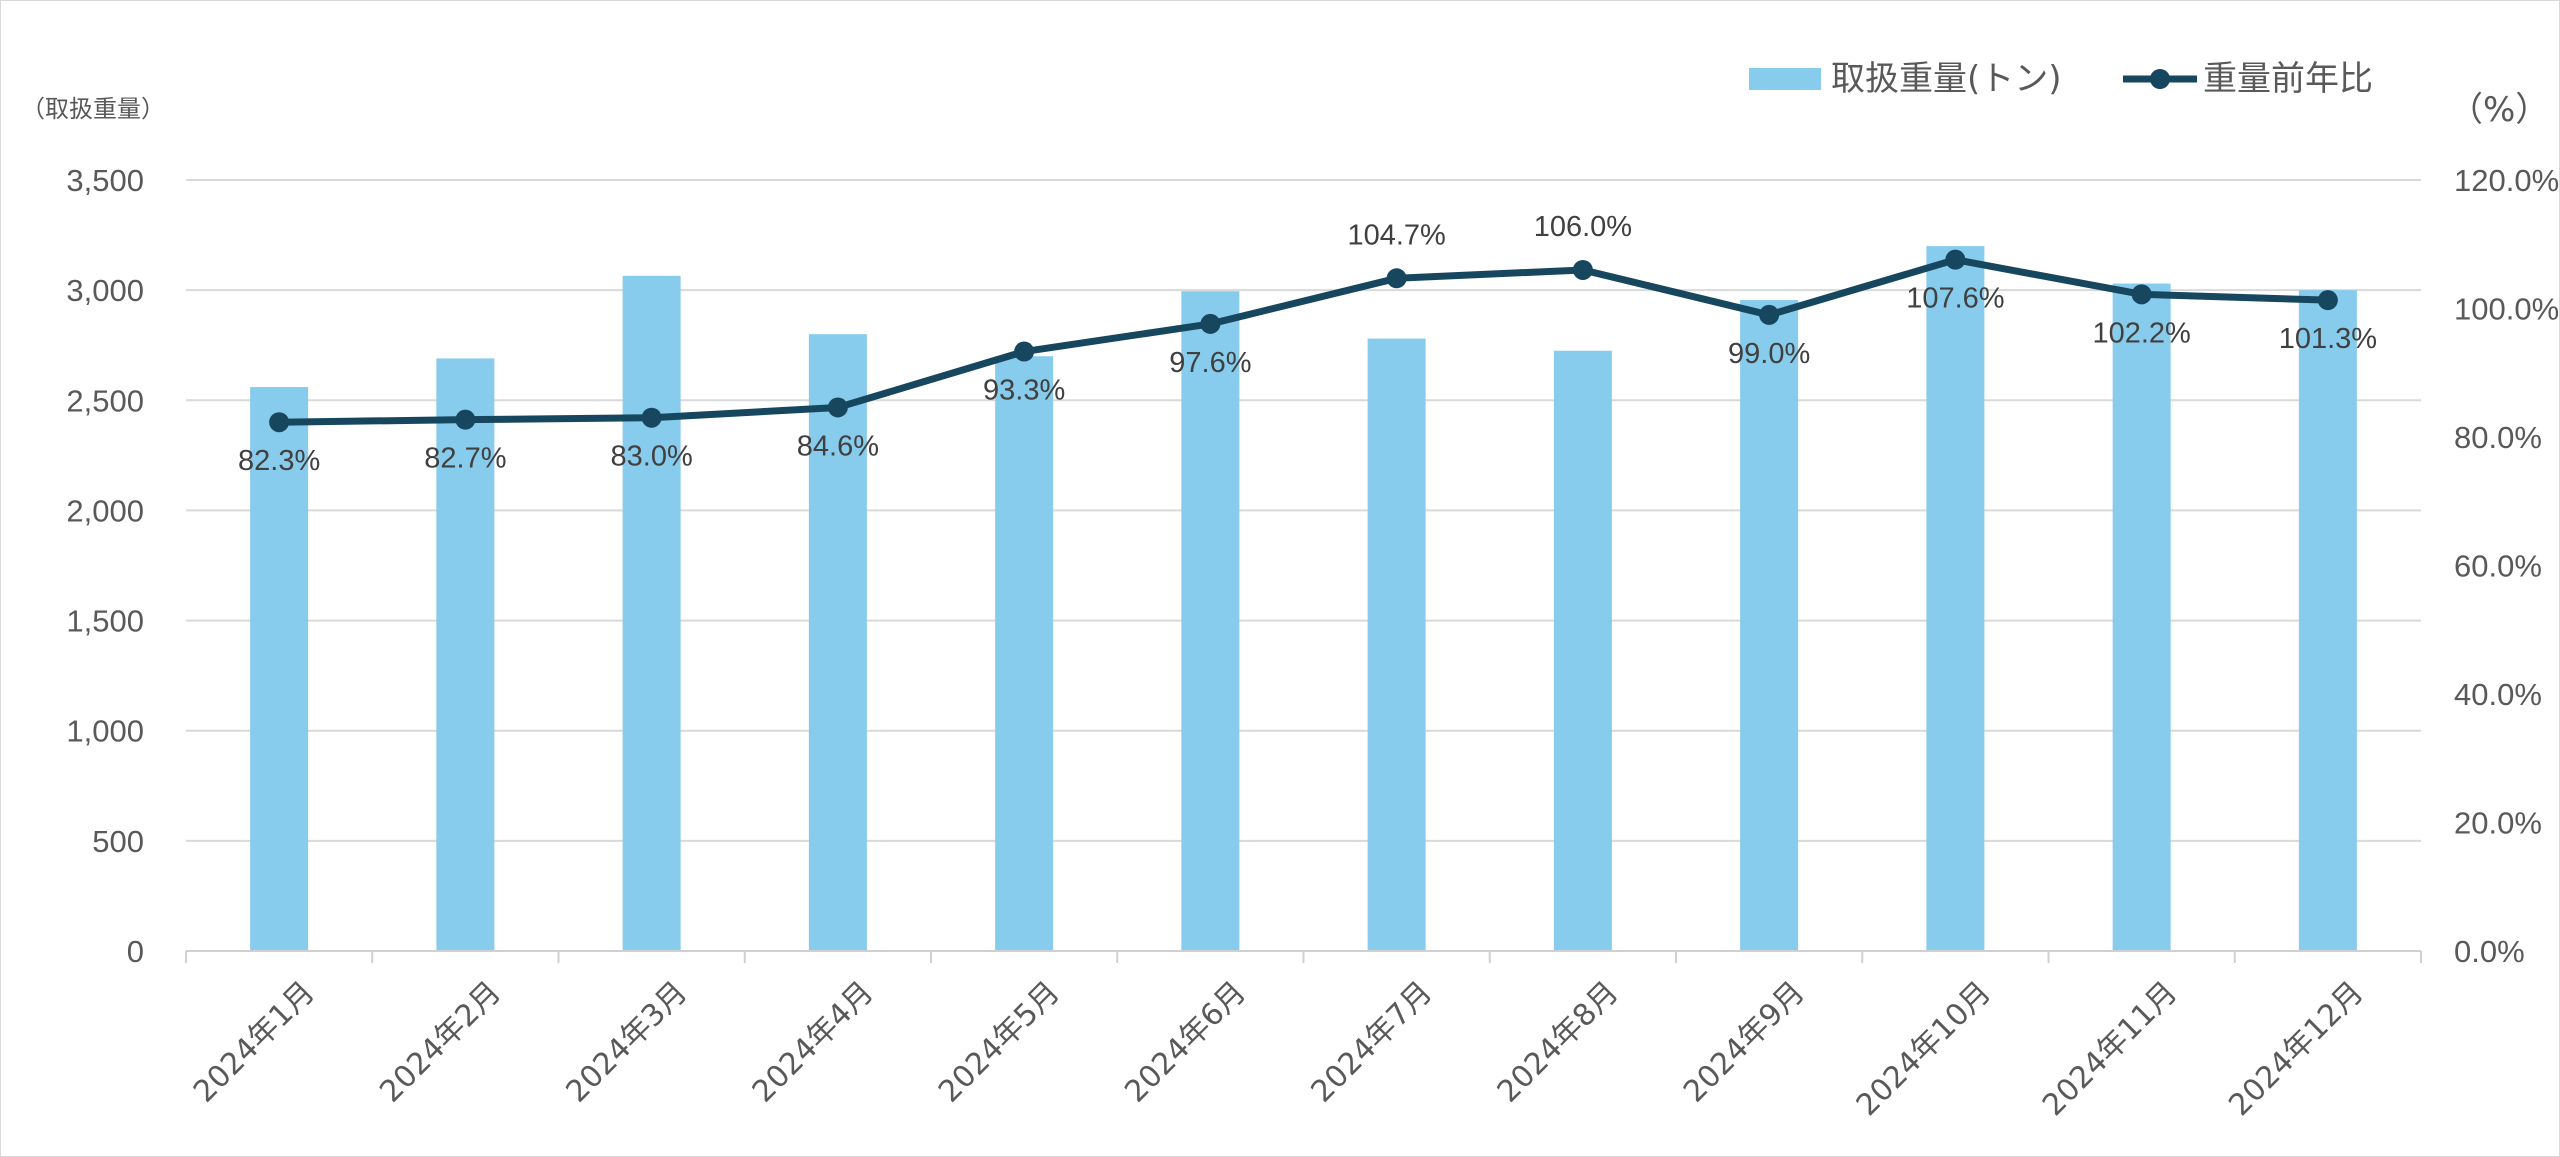 This screenshot has height=1157, width=2560. I want to click on y-axis-right-title: （%）, so click(2499, 110).